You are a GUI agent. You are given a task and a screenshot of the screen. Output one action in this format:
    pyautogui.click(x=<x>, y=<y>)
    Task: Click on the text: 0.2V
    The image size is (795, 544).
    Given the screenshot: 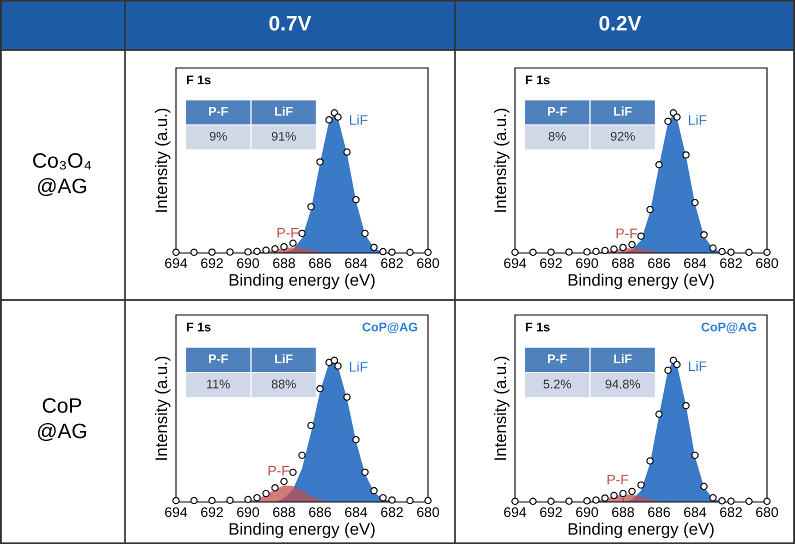 What is the action you would take?
    pyautogui.click(x=620, y=23)
    